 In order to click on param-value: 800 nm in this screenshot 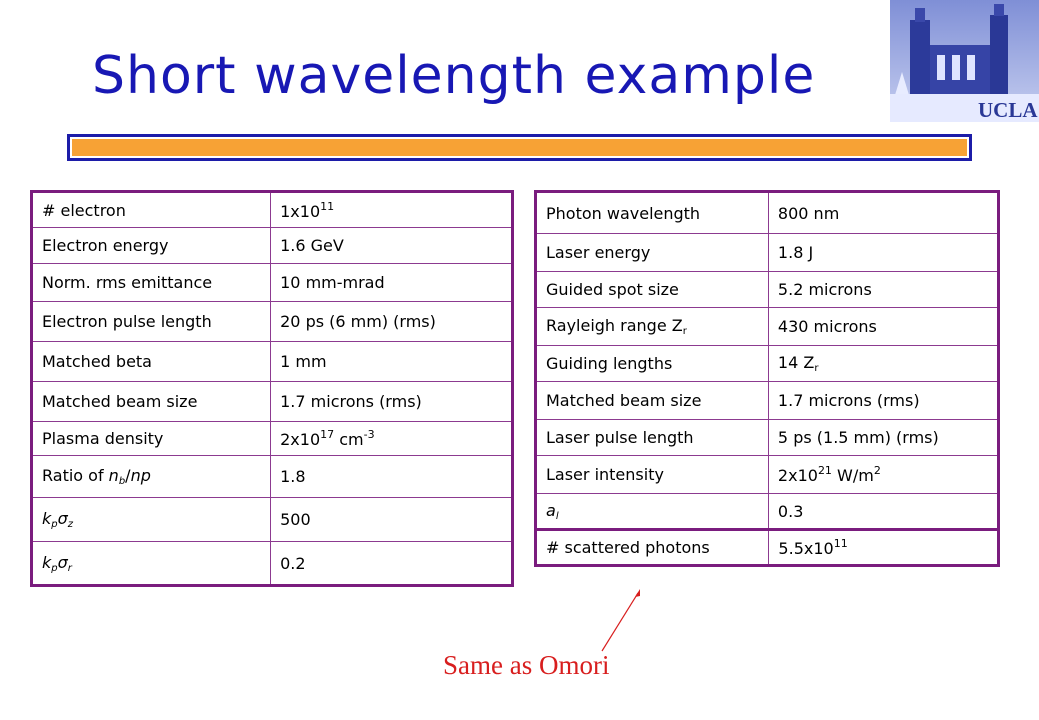, I will do `click(883, 212)`.